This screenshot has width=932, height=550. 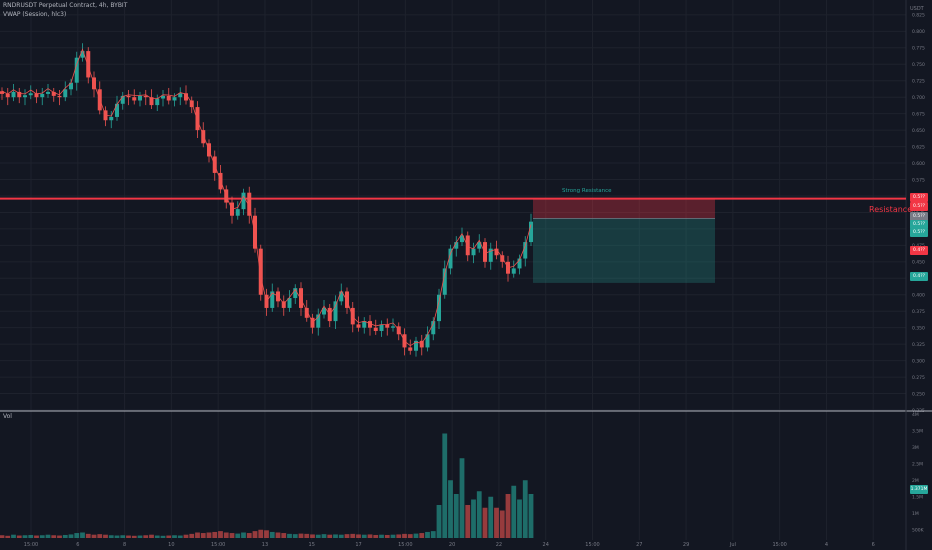 I want to click on price-tick-label: 0.575, so click(x=918, y=180).